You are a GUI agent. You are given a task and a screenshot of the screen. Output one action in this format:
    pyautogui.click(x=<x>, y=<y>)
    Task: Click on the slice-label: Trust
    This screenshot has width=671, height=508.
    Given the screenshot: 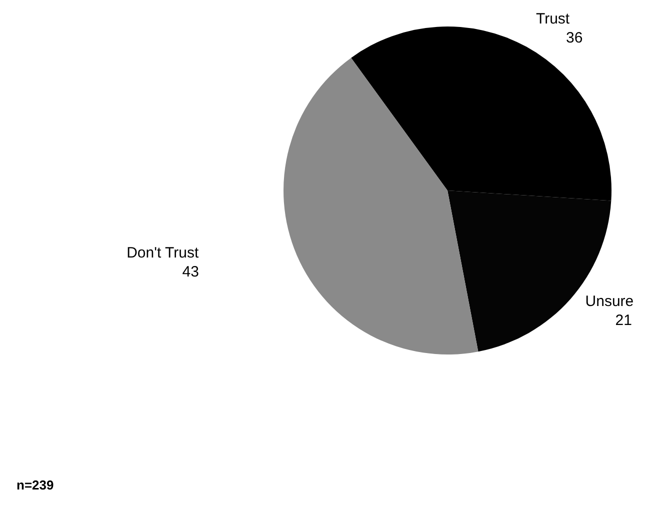 What is the action you would take?
    pyautogui.click(x=553, y=19)
    